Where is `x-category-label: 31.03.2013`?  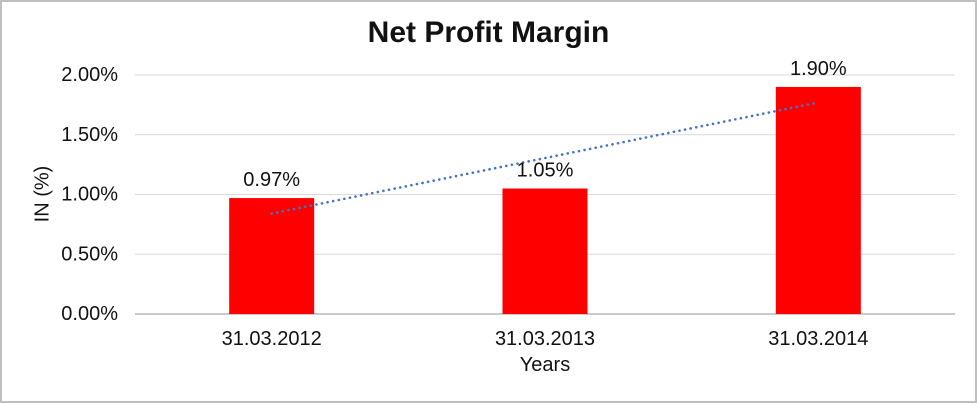
x-category-label: 31.03.2013 is located at coordinates (545, 339).